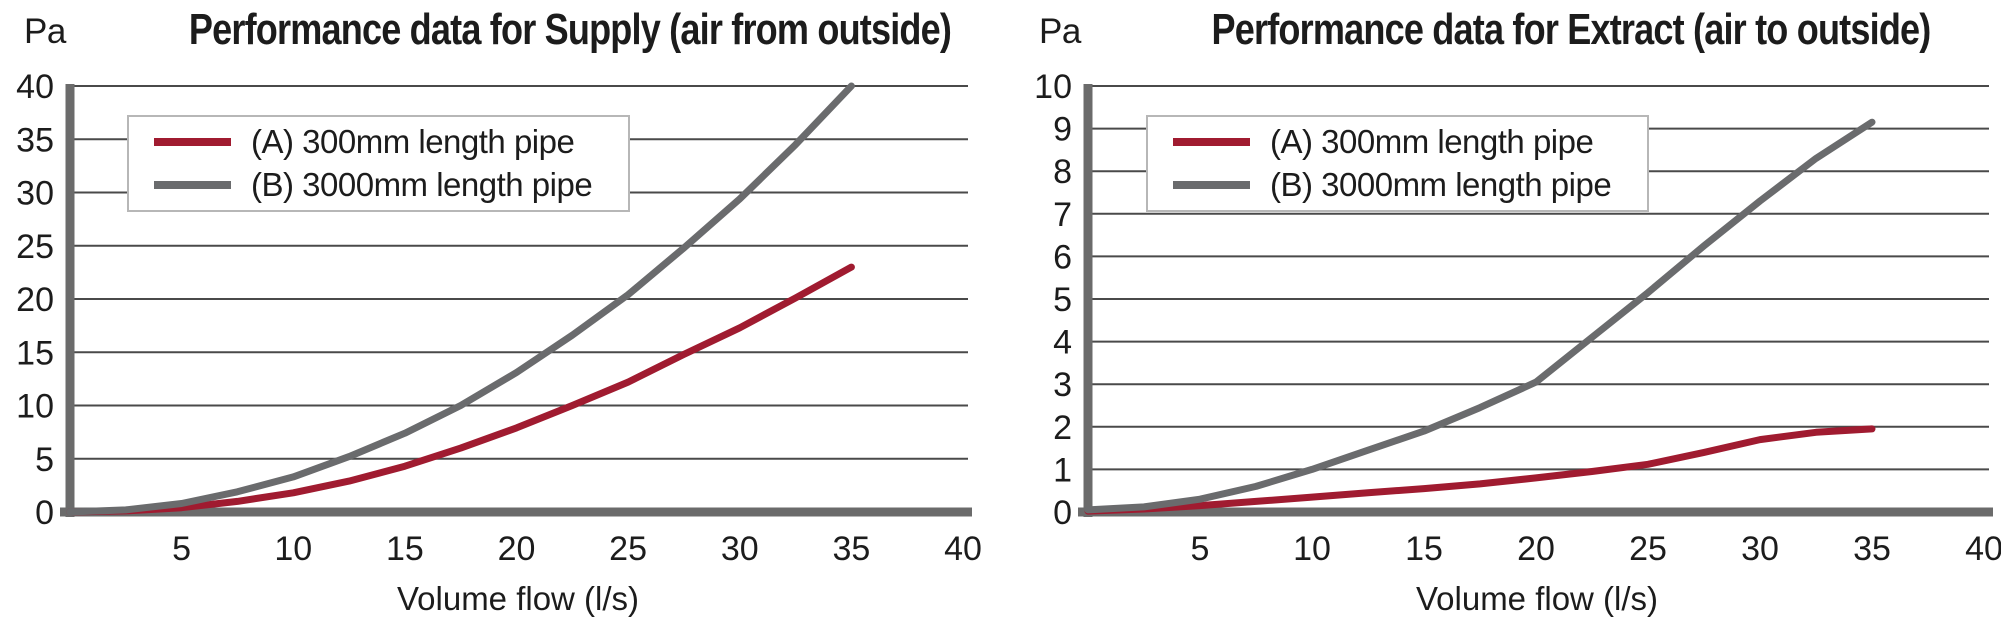 This screenshot has height=635, width=2001. Describe the element at coordinates (35, 247) in the screenshot. I see `y-tick-label: 25` at that location.